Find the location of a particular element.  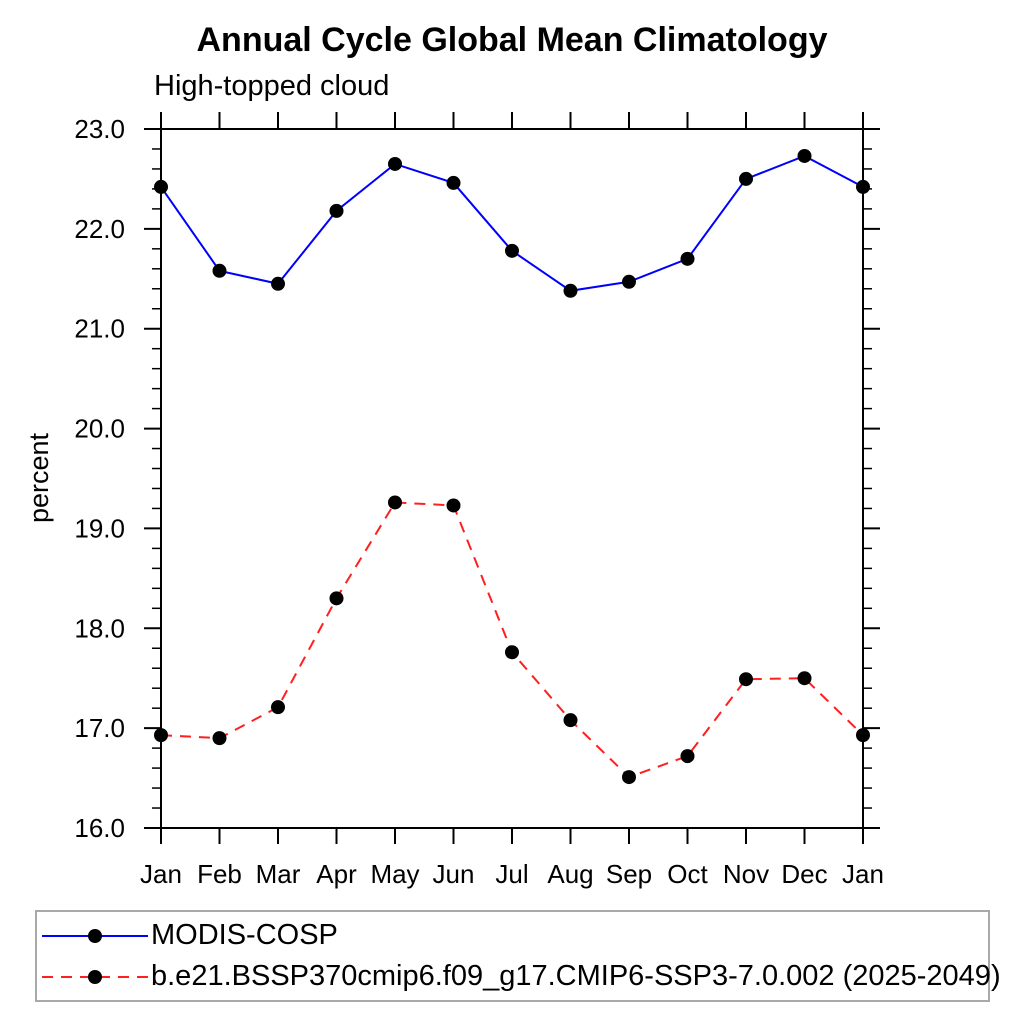

x-axis-labels: Jan Feb Mar Apr May Jun Jul Aug Sep Oct Nov Dec Jan is located at coordinates (512, 874).